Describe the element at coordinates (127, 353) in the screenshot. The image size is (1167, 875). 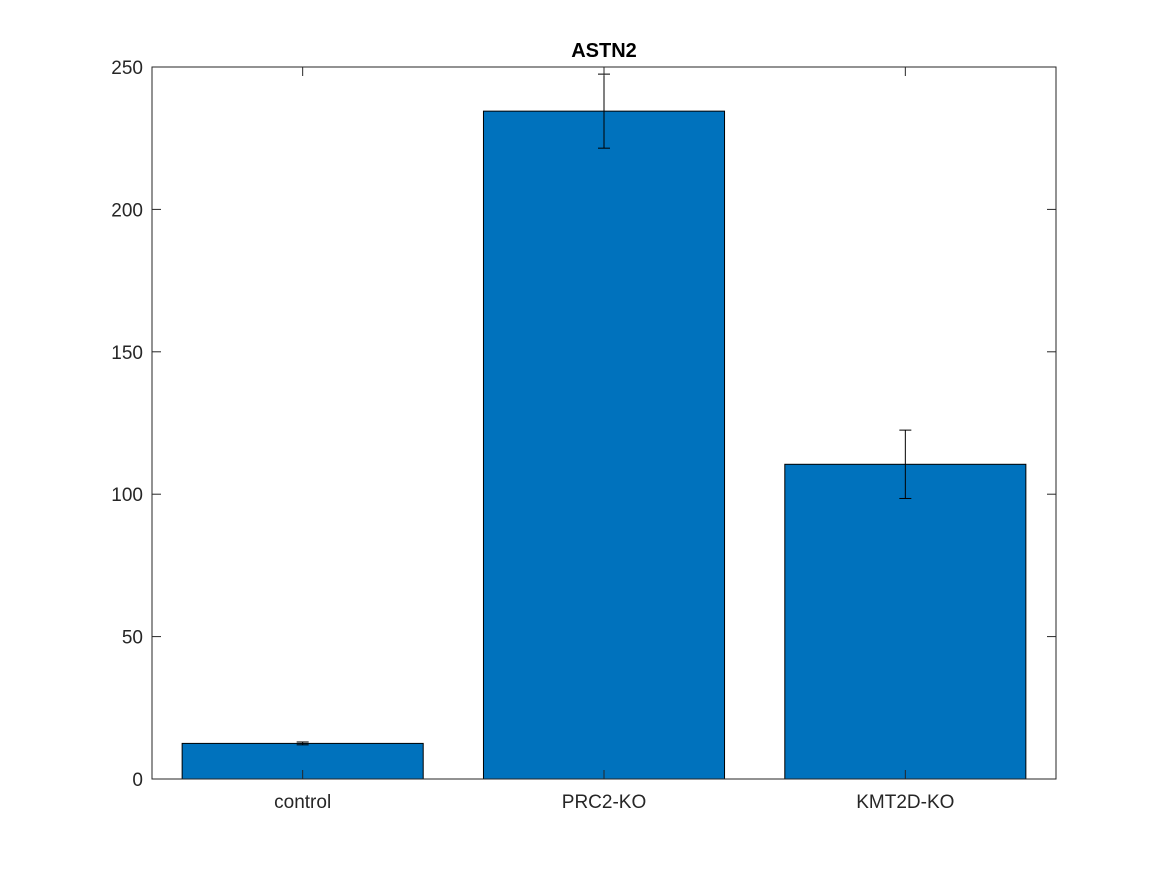
I see `y-tick-label: 150` at that location.